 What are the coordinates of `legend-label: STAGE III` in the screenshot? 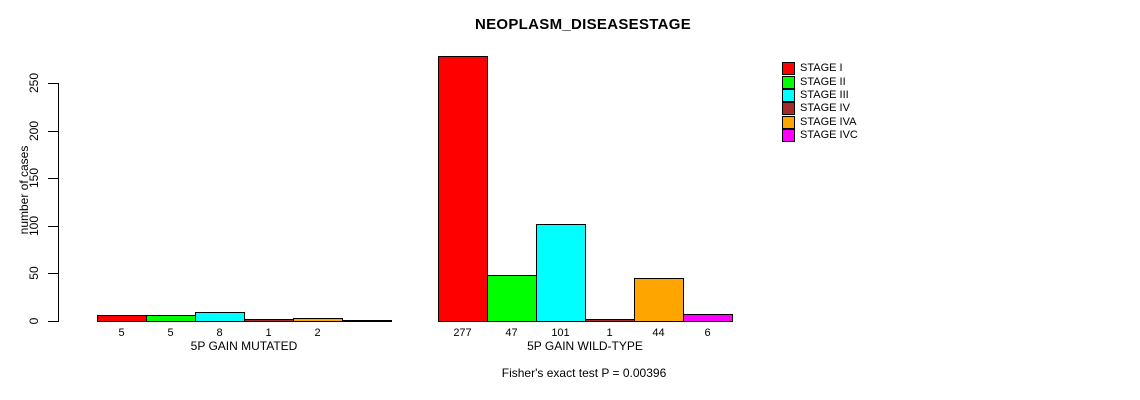 It's located at (824, 94).